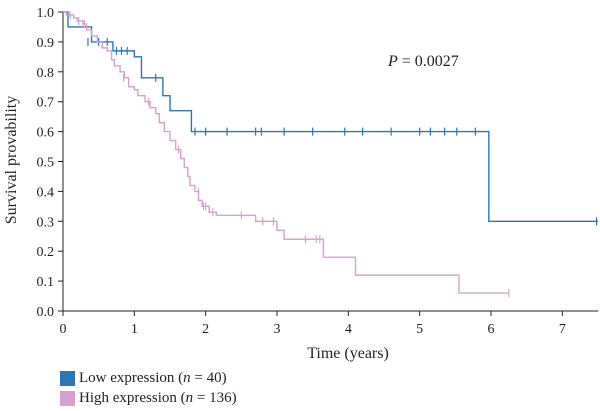  I want to click on p-value-annotation: P = 0.0027, so click(423, 61).